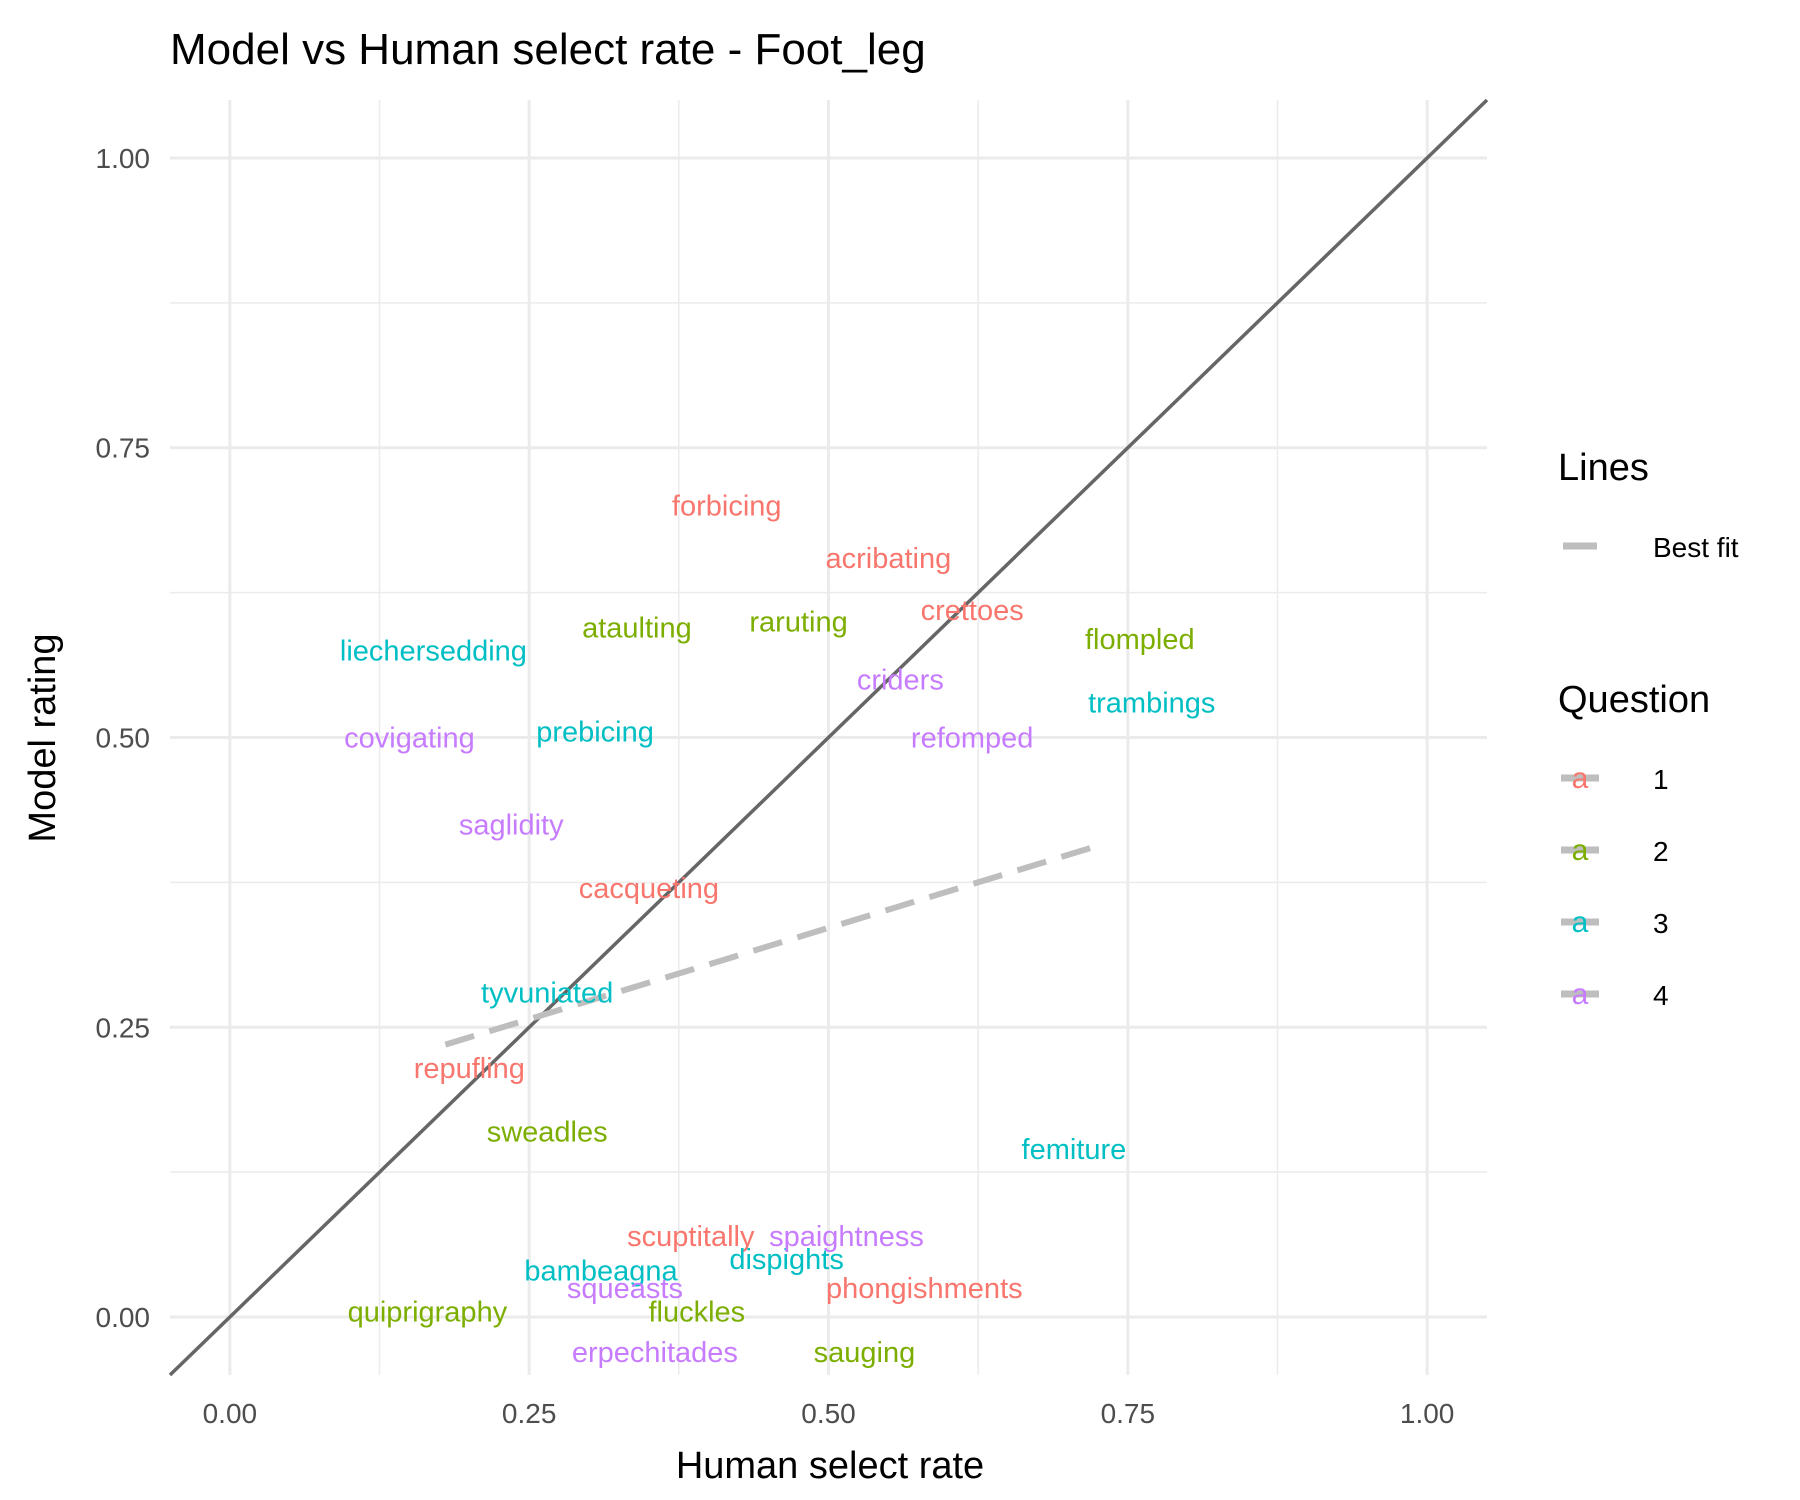 The height and width of the screenshot is (1500, 1800). Describe the element at coordinates (625, 1289) in the screenshot. I see `word-label: squeasts` at that location.